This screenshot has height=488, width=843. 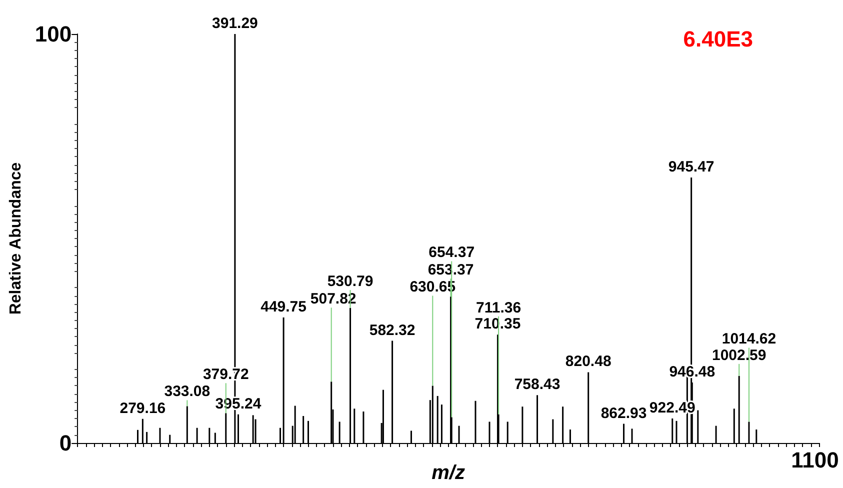 I want to click on annotation: 711.36, so click(x=499, y=307).